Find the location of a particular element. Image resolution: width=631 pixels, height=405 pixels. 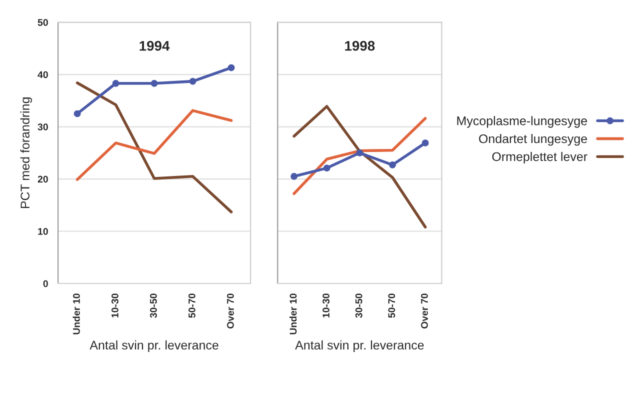

legend-label: Mycoplasme-lungesyge is located at coordinates (522, 122).